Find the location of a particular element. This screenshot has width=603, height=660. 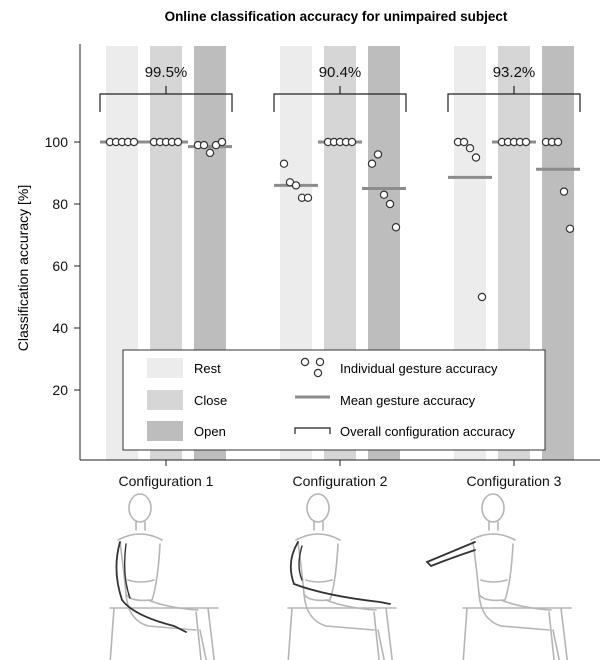

configuration-accuracy-label: 99.5% is located at coordinates (166, 72).